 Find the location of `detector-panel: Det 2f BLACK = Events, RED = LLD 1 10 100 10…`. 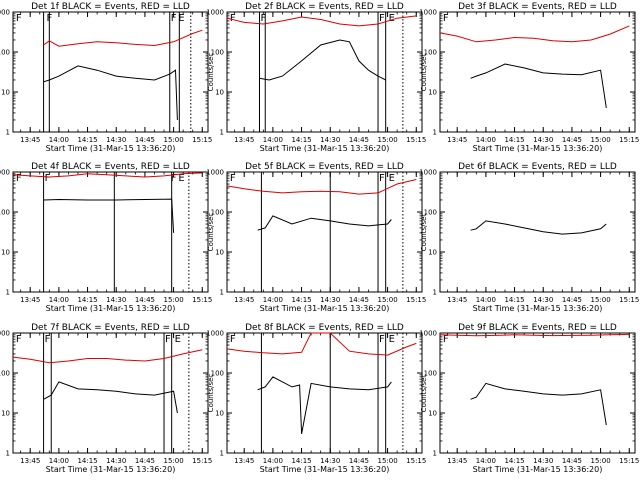

detector-panel: Det 2f BLACK = Events, RED = LLD 1 10 100 10… is located at coordinates (316, 77).